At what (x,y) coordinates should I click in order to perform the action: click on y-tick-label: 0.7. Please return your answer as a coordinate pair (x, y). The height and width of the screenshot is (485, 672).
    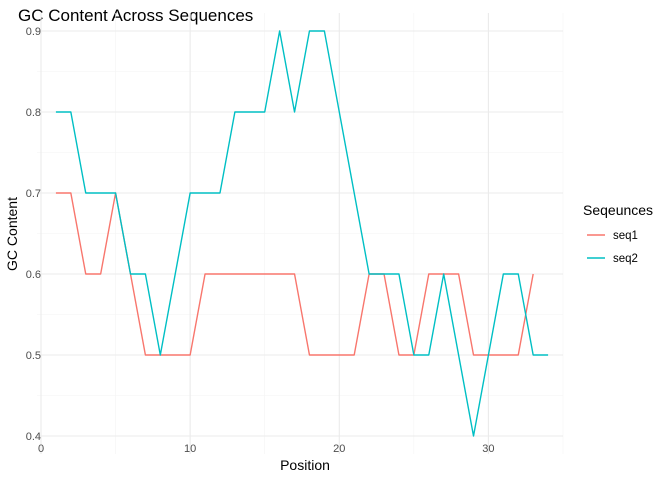
    Looking at the image, I should click on (33, 194).